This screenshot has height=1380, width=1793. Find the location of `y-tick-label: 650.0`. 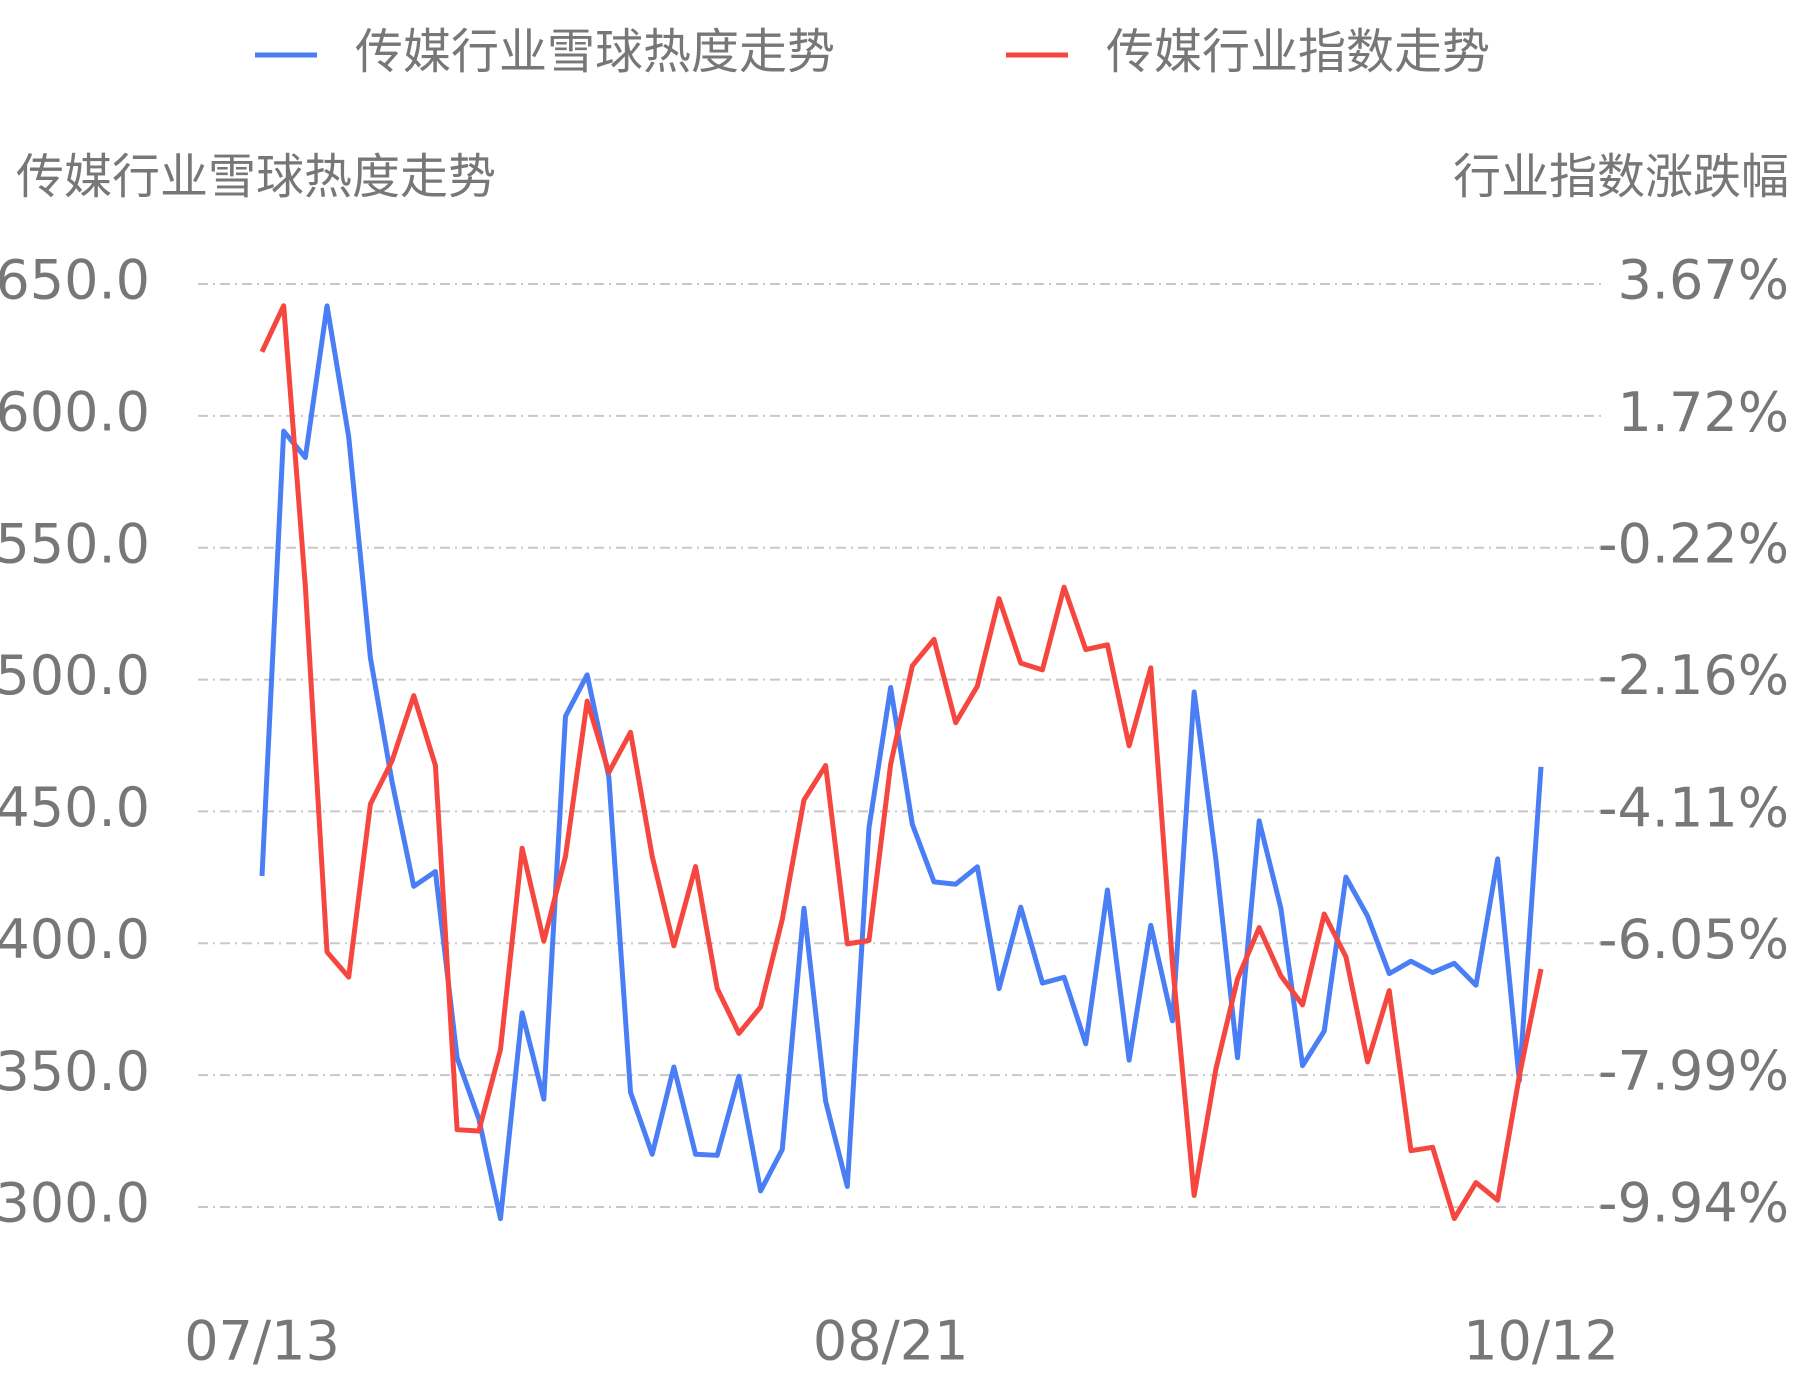

y-tick-label: 650.0 is located at coordinates (75, 280).